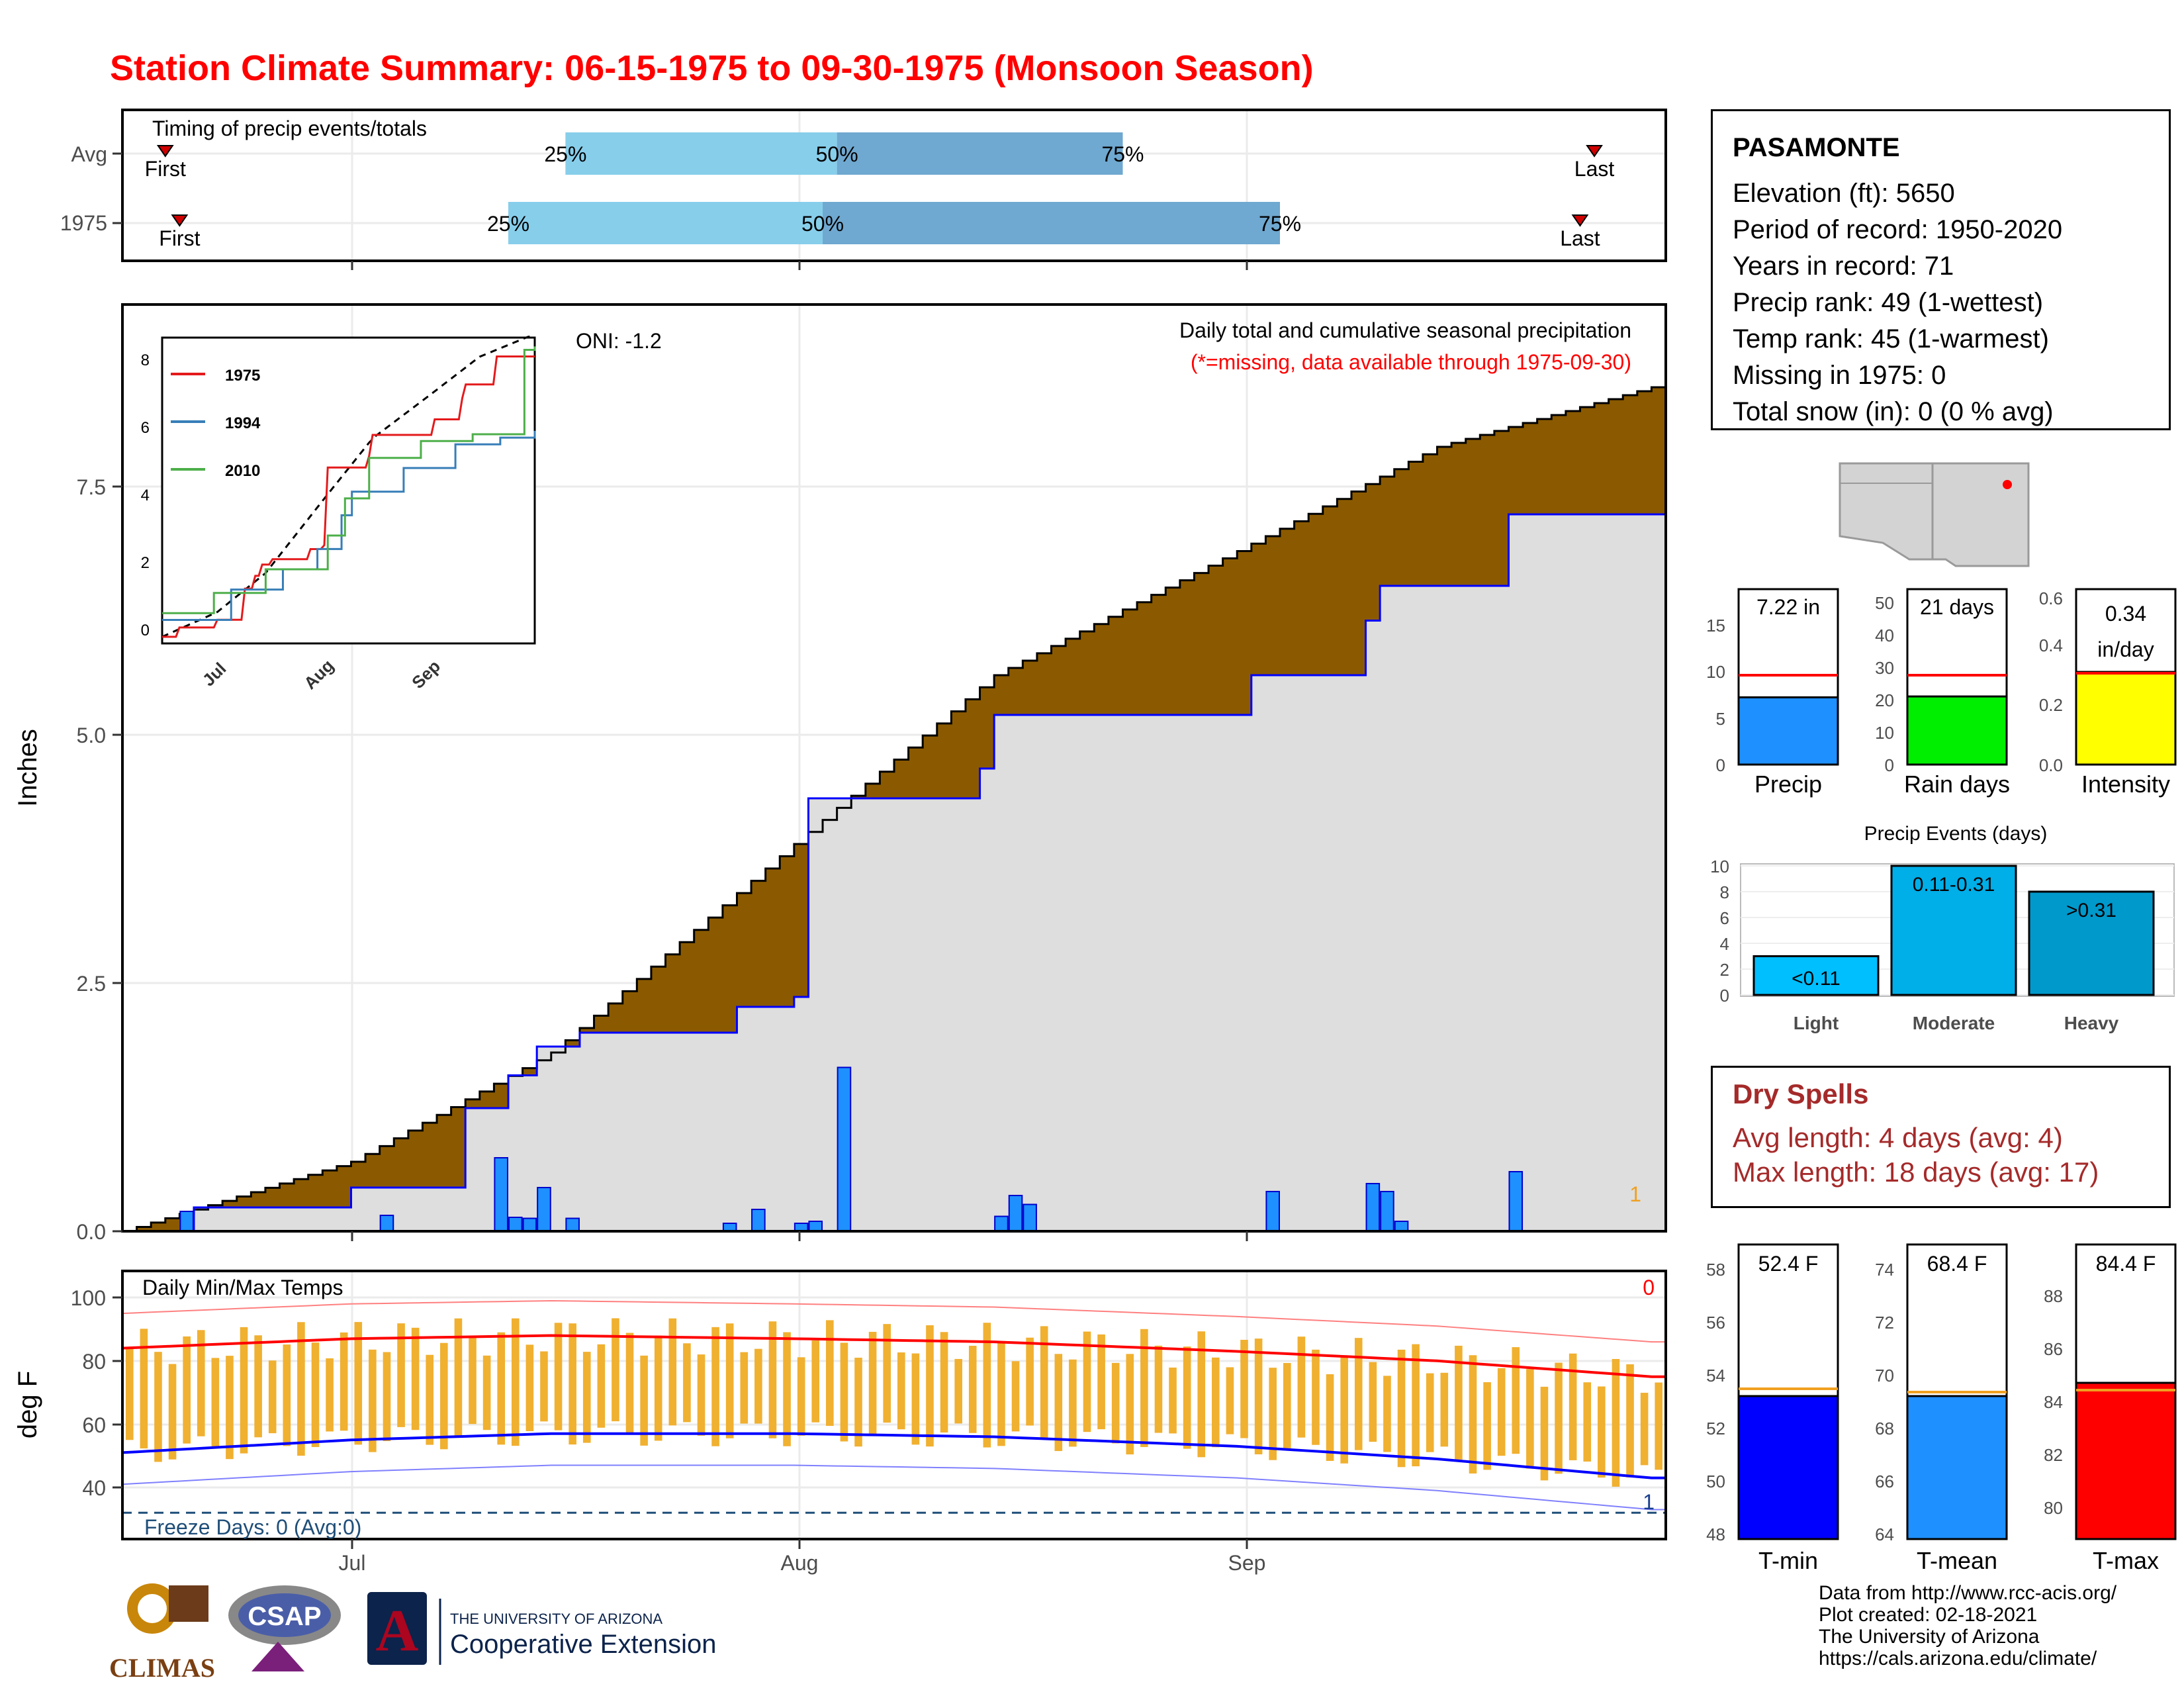  I want to click on temps-xtick: Jul, so click(353, 1563).